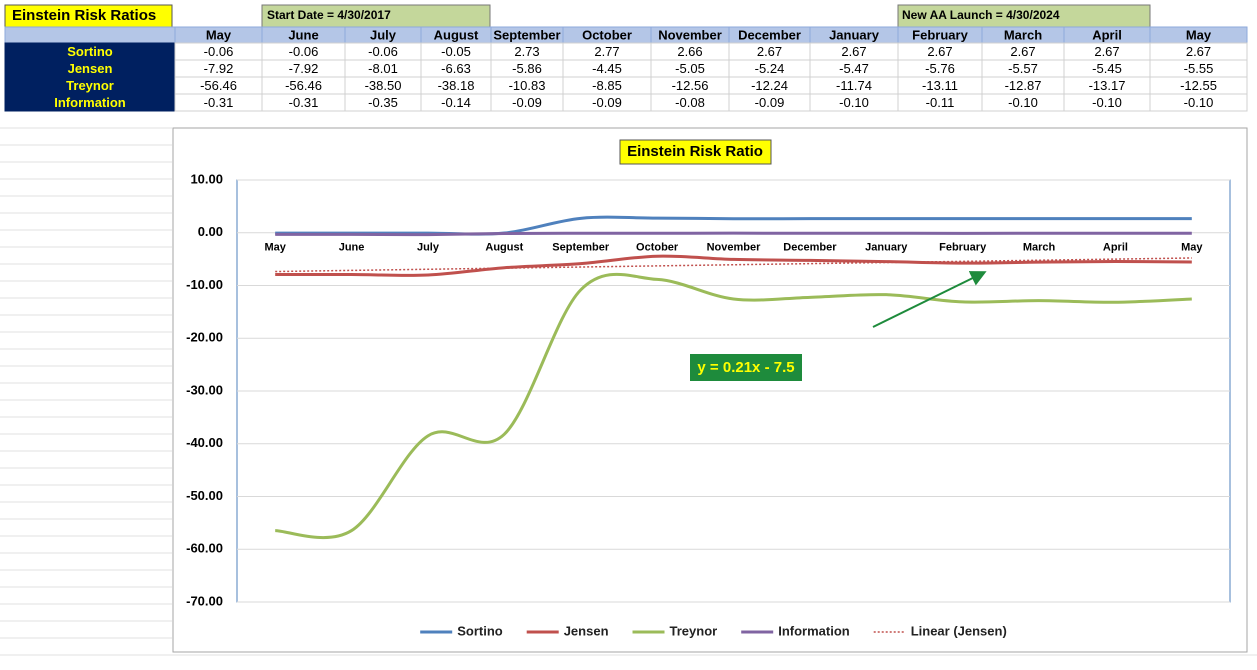 The image size is (1257, 670). Describe the element at coordinates (940, 102) in the screenshot. I see `cell-value: -0.11` at that location.